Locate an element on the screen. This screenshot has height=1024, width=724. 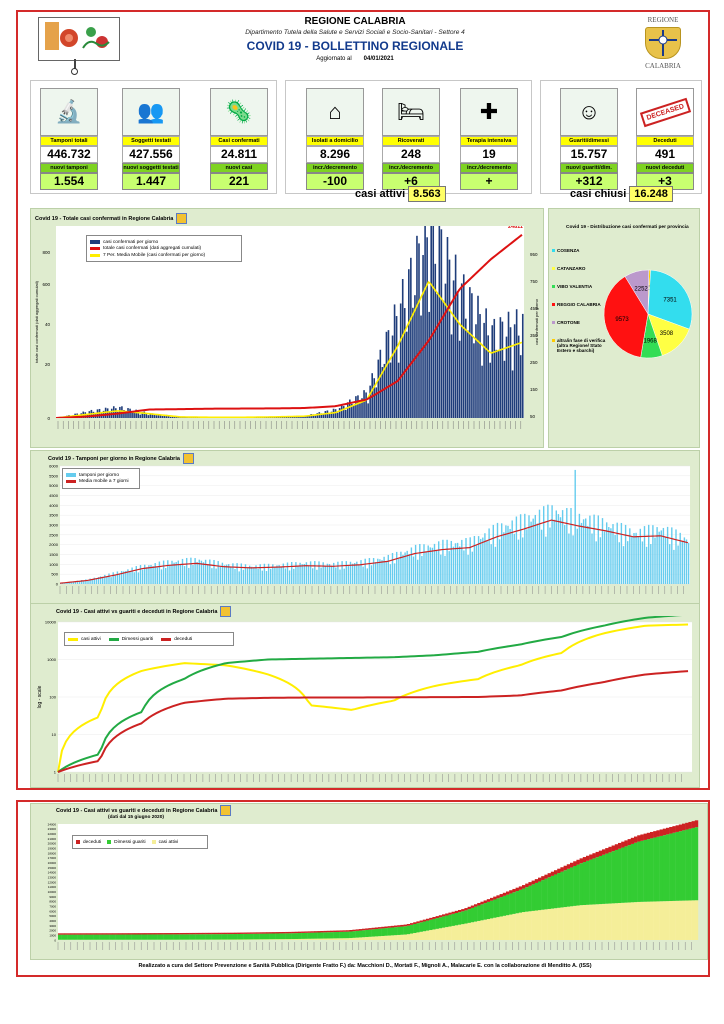
region-crest: REGIONE CALABRIA is located at coordinates (663, 43).